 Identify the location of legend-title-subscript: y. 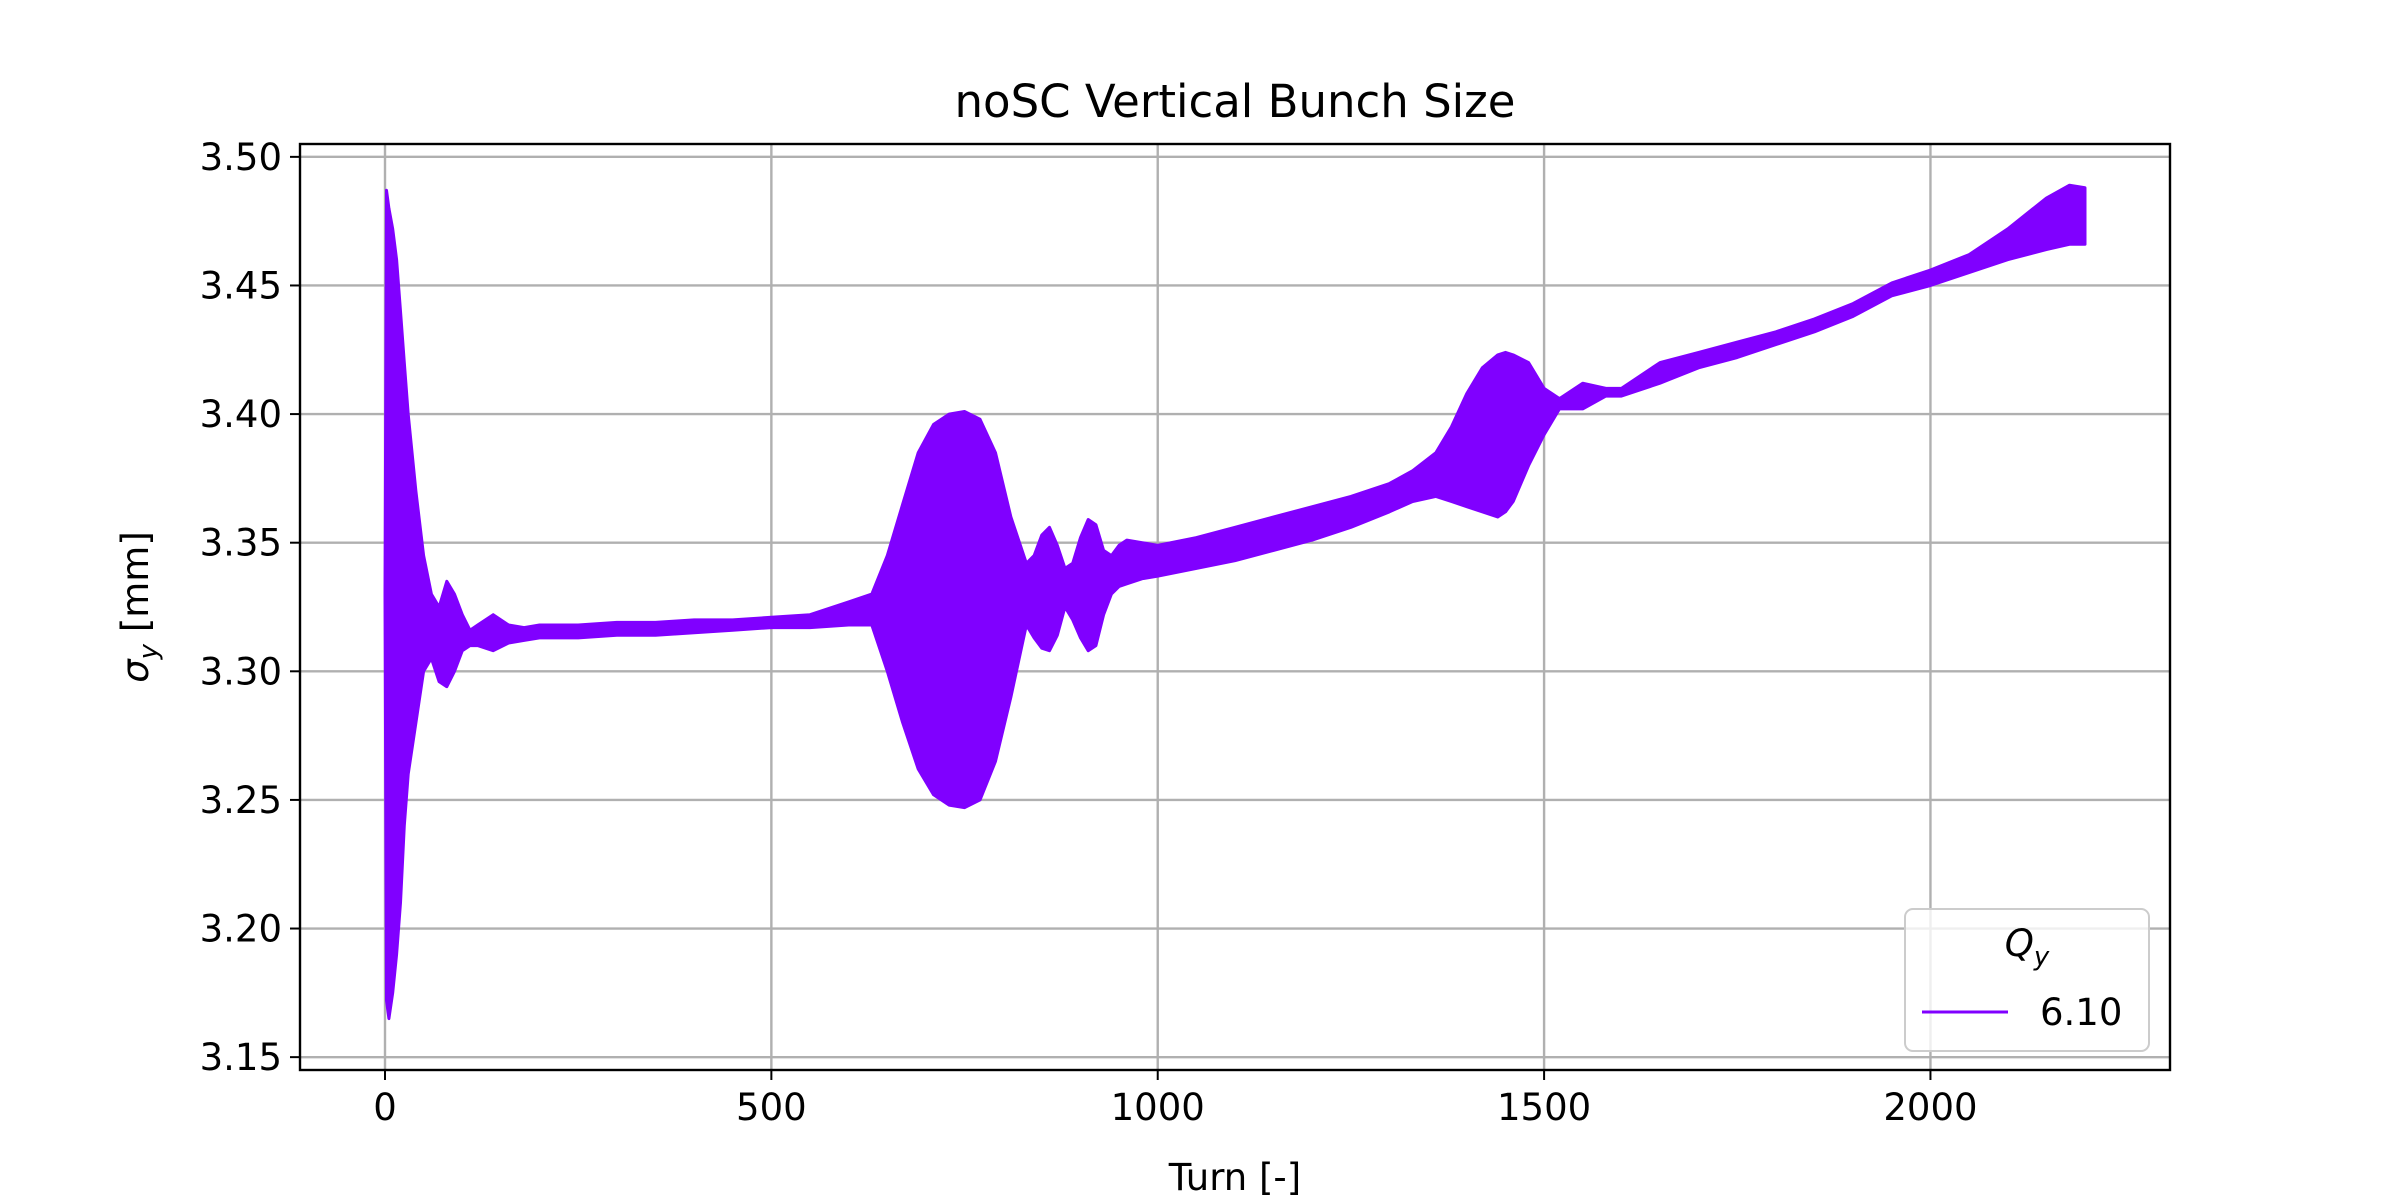
(2041, 957).